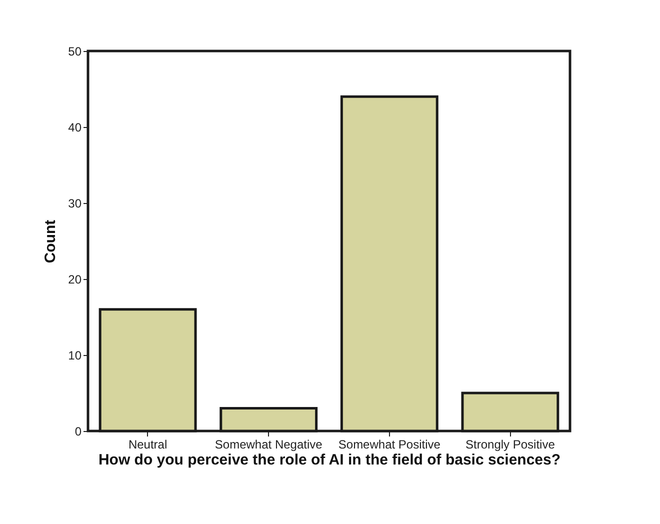 The width and height of the screenshot is (660, 524). Describe the element at coordinates (148, 445) in the screenshot. I see `x-tick-label: Neutral` at that location.